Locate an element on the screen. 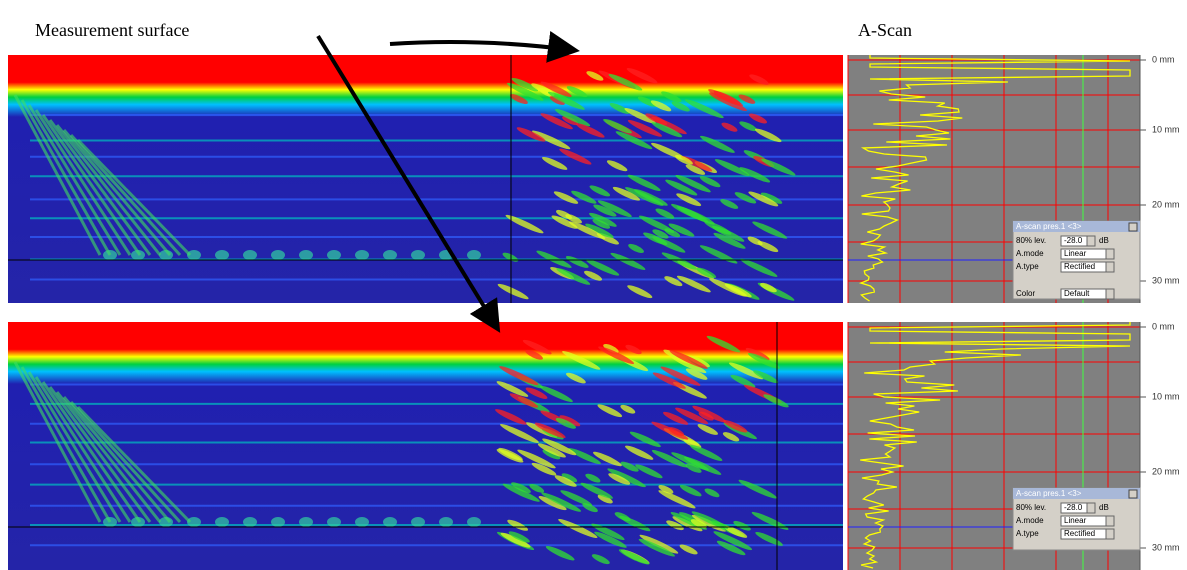 This screenshot has width=1187, height=570. depth-tick-label: 20 mm is located at coordinates (1166, 204).